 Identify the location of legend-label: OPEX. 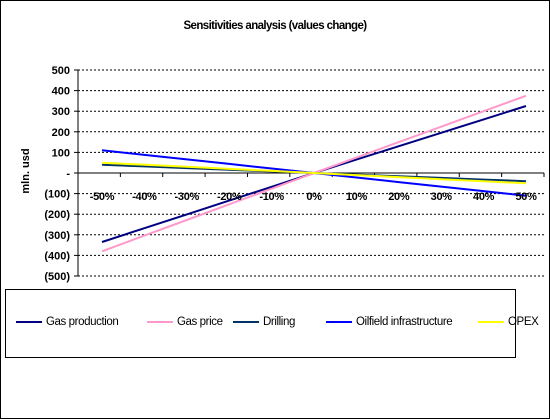
(523, 322).